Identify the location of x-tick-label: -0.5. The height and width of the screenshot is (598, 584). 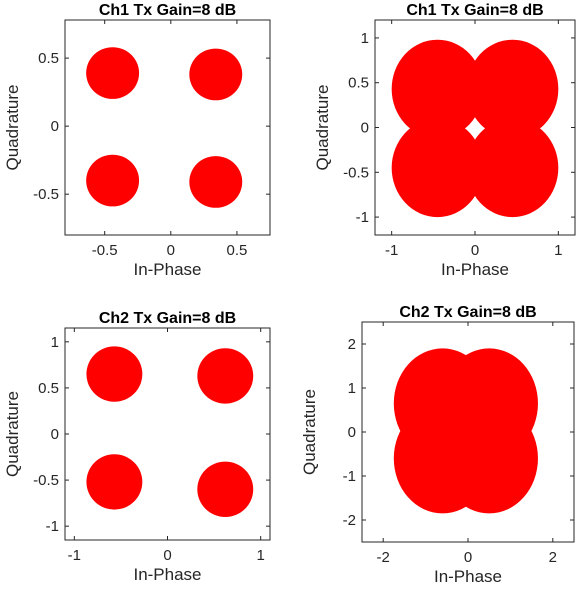
(105, 250).